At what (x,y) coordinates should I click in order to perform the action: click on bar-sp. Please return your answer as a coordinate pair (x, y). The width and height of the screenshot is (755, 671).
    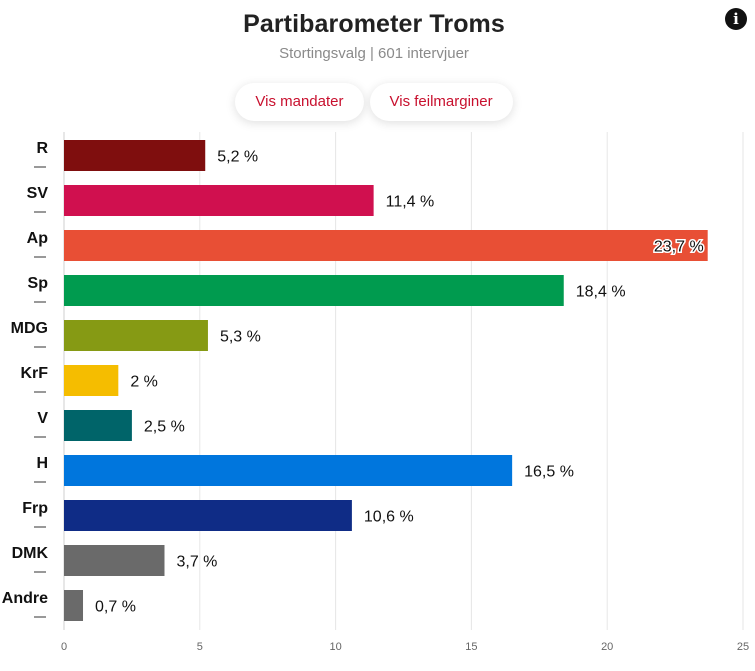
    Looking at the image, I should click on (314, 290).